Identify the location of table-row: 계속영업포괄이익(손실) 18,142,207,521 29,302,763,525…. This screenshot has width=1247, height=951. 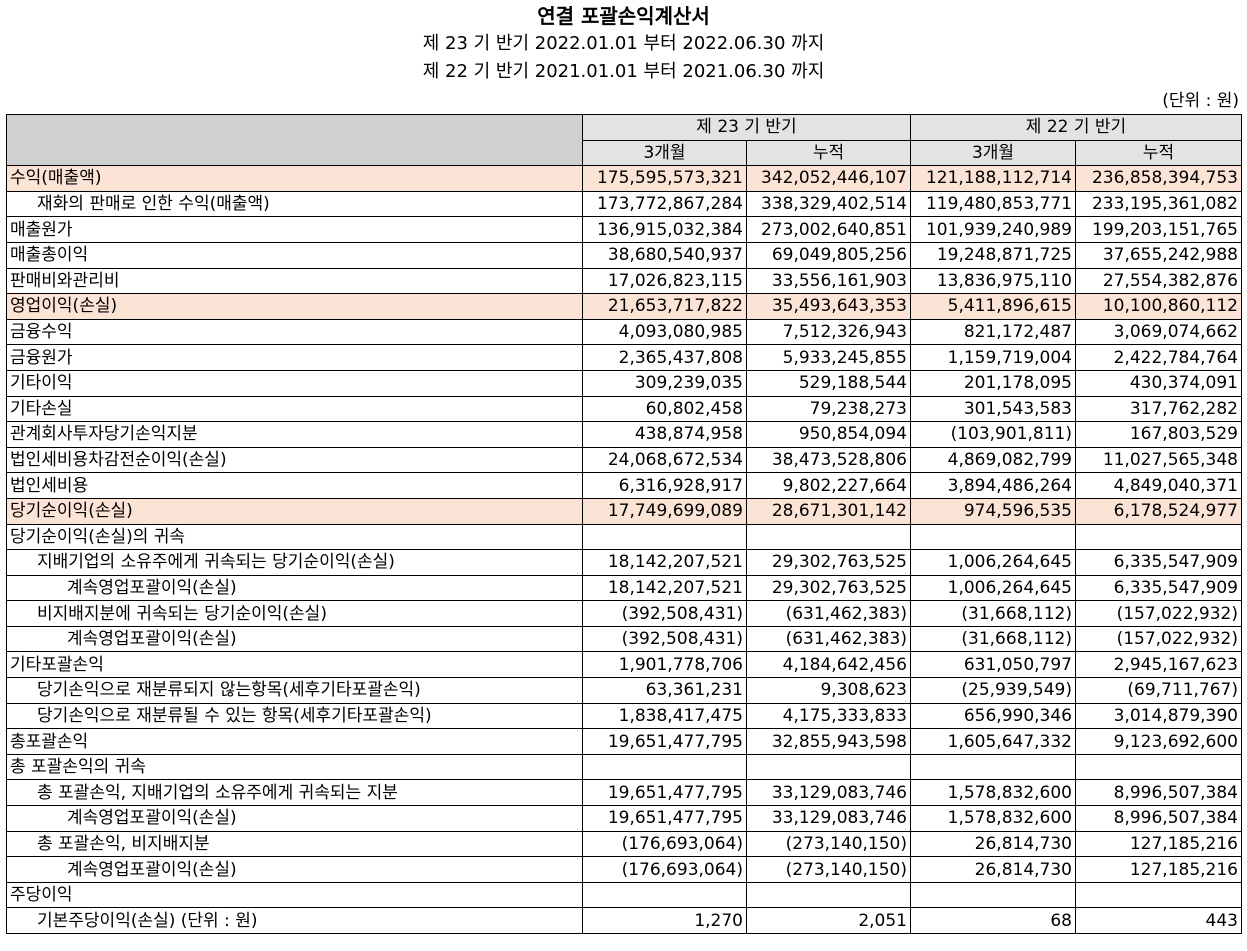
(624, 588).